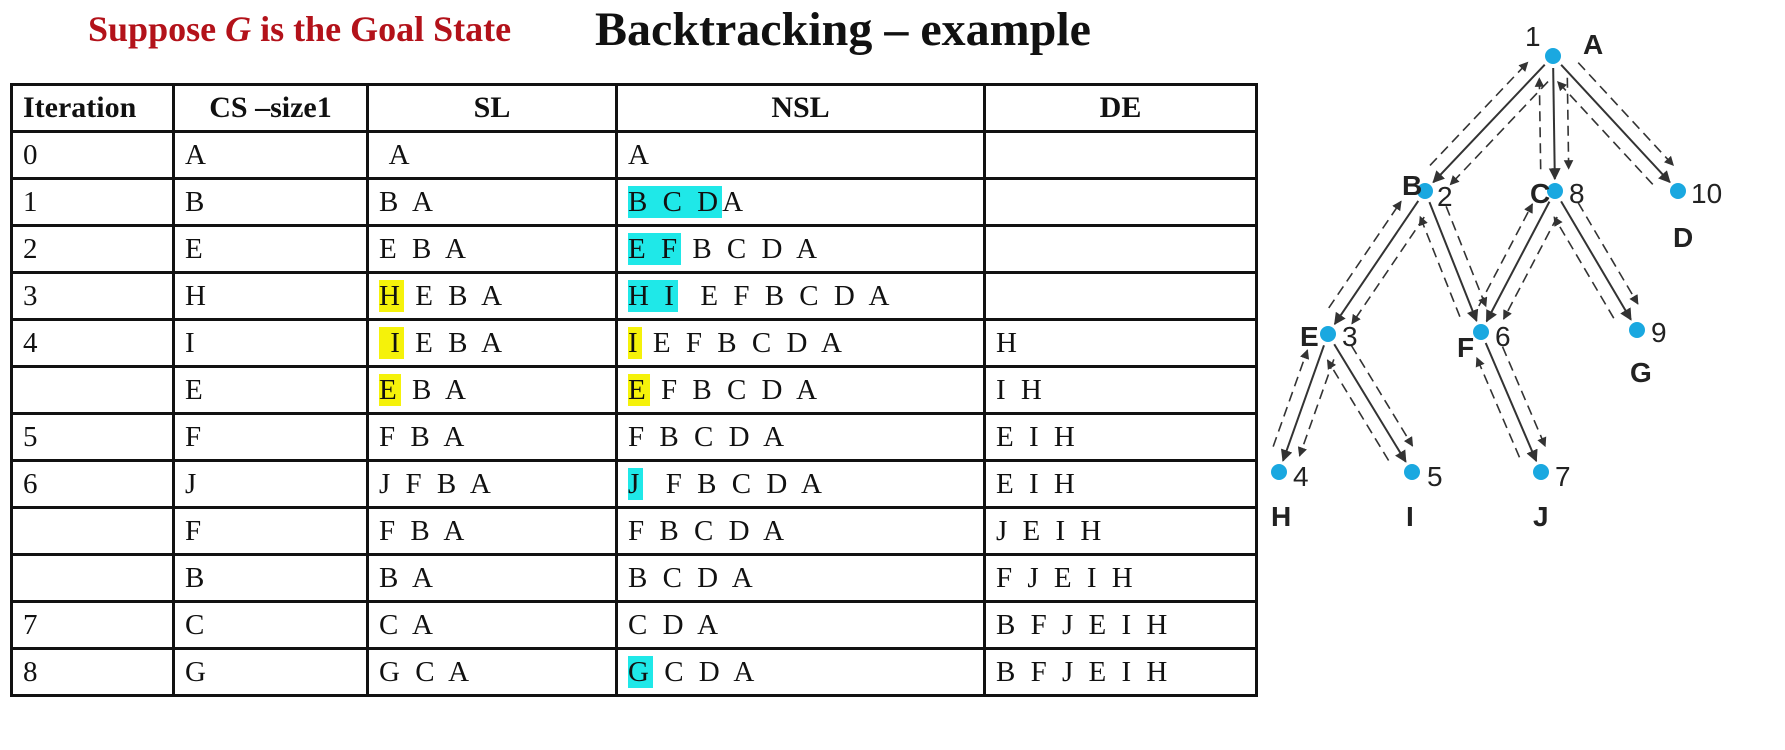  I want to click on node-label: E, so click(1309, 336).